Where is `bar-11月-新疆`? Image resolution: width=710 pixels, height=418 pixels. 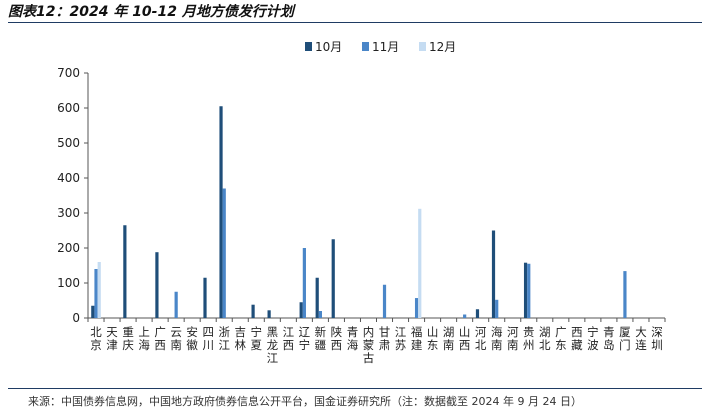 bar-11月-新疆 is located at coordinates (320, 314).